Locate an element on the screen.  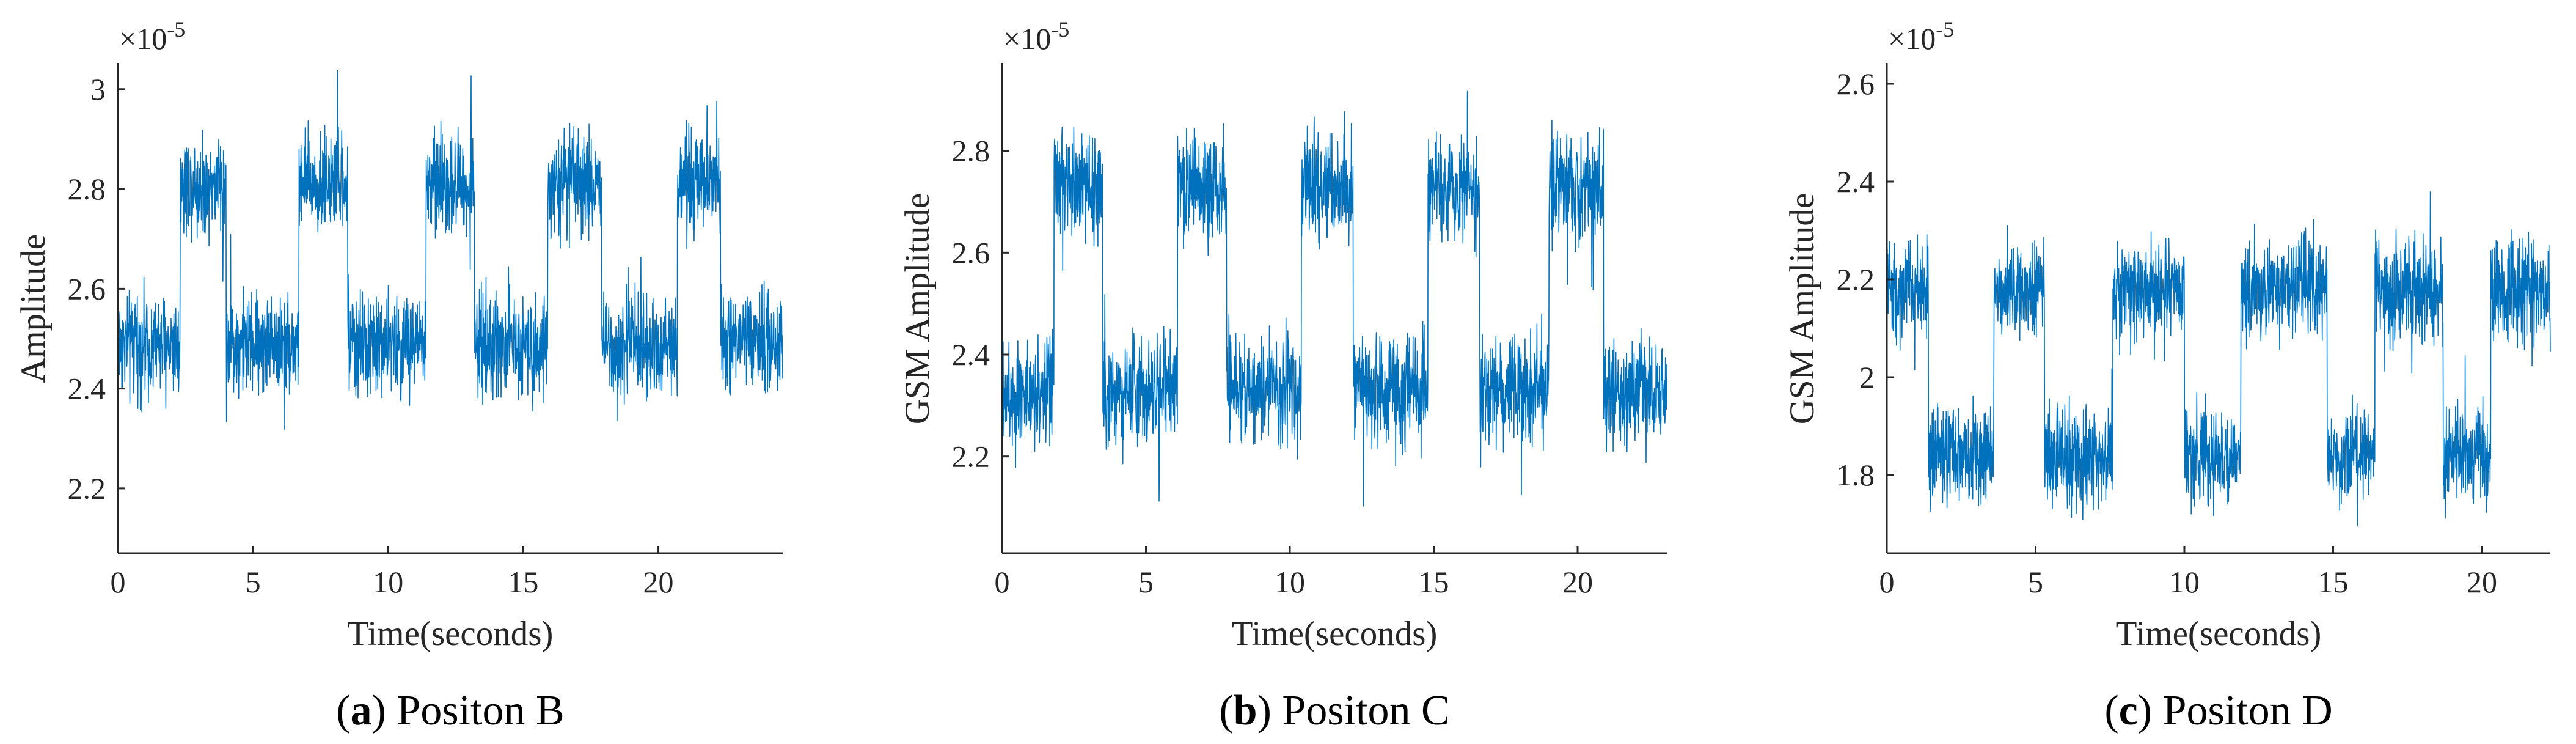
figure-caption: (a) Positon B is located at coordinates (450, 710).